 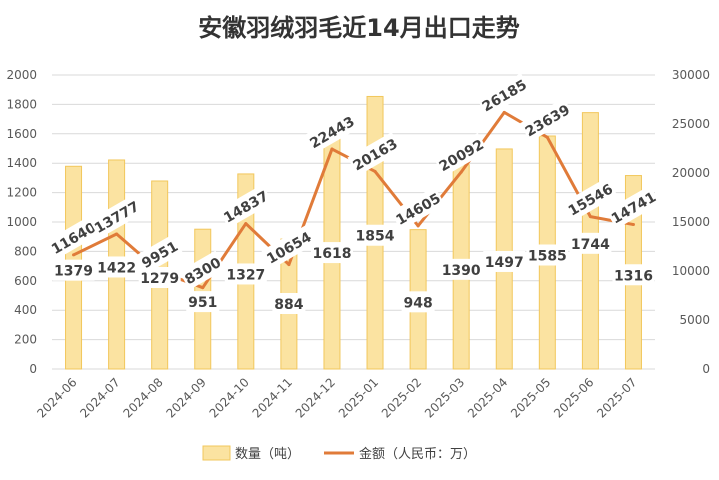 I want to click on bar-value-label-group: 1422, so click(x=116, y=267).